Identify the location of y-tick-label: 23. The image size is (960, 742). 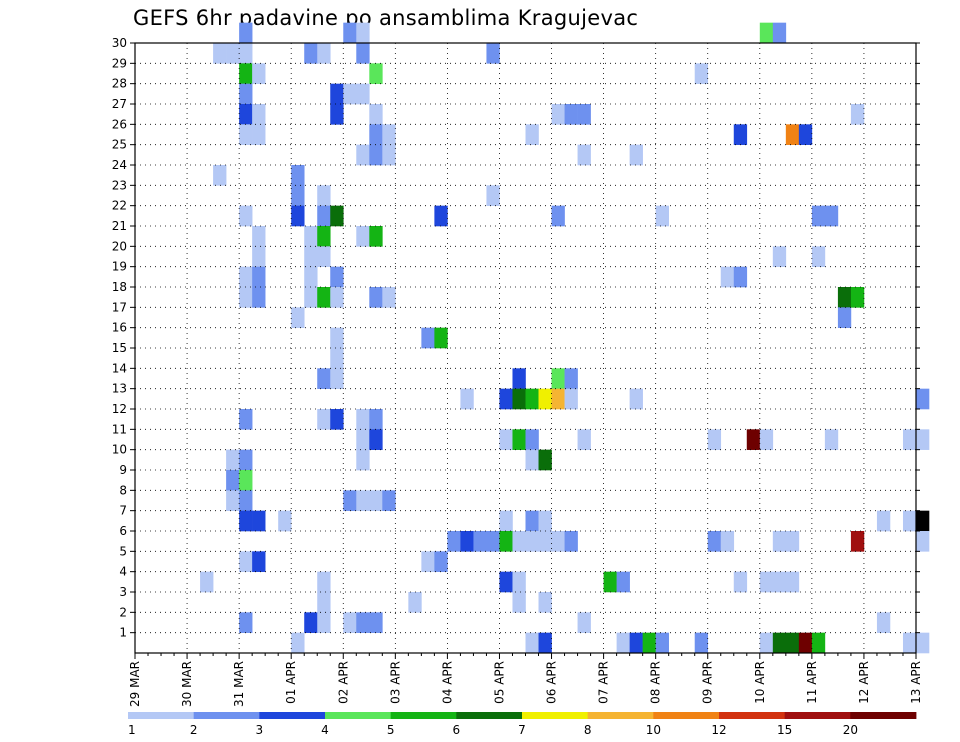
(119, 185).